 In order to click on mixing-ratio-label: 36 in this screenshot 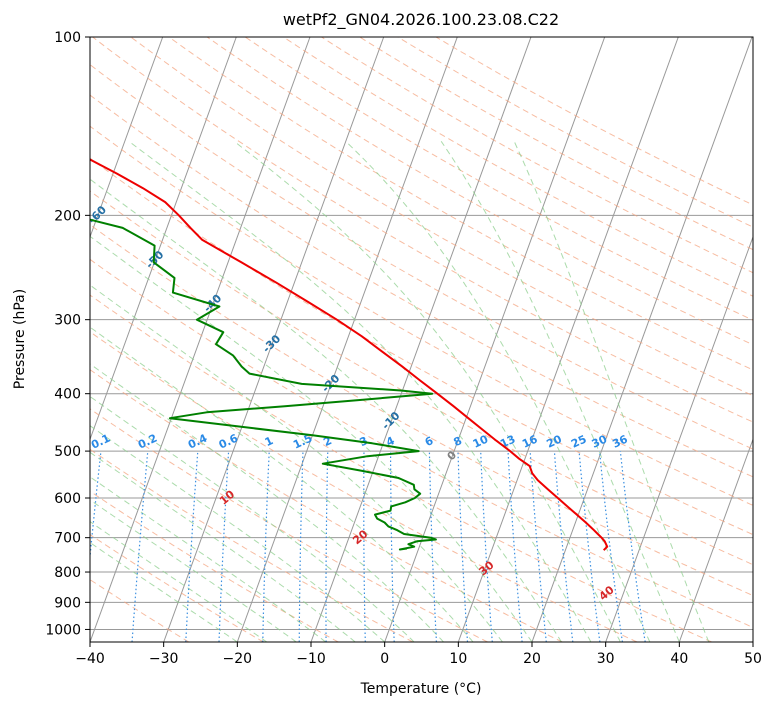, I will do `click(620, 441)`.